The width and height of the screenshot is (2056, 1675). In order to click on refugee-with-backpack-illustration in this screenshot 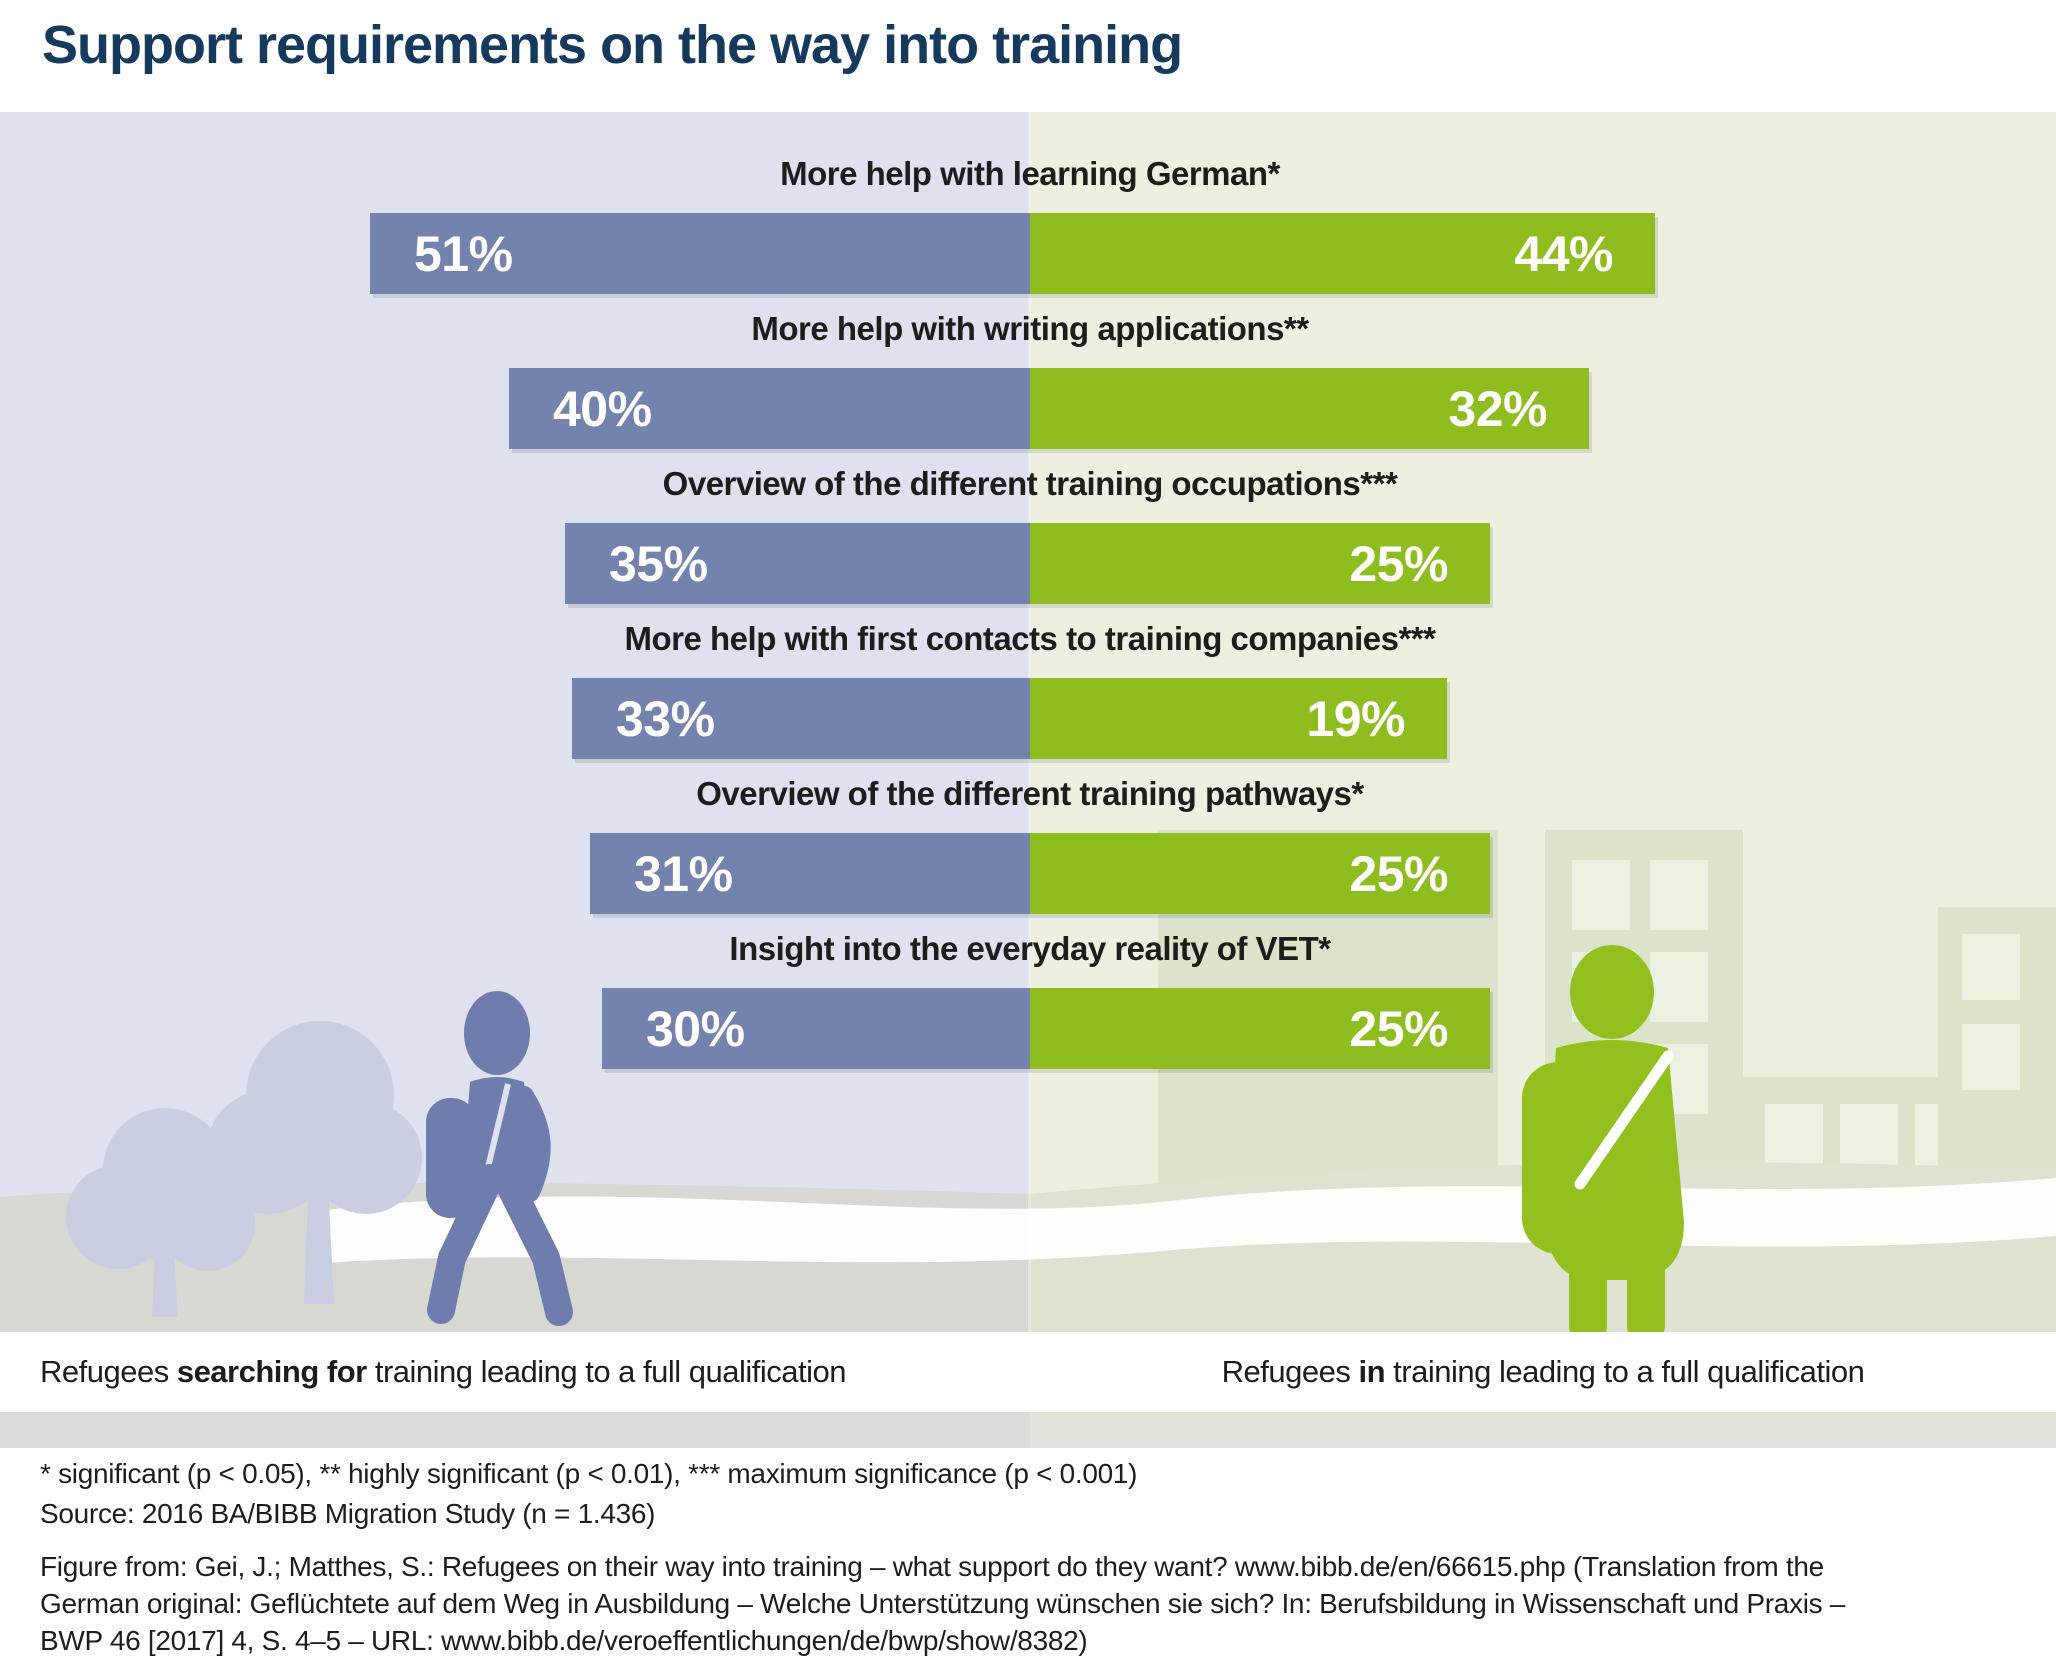, I will do `click(1603, 1138)`.